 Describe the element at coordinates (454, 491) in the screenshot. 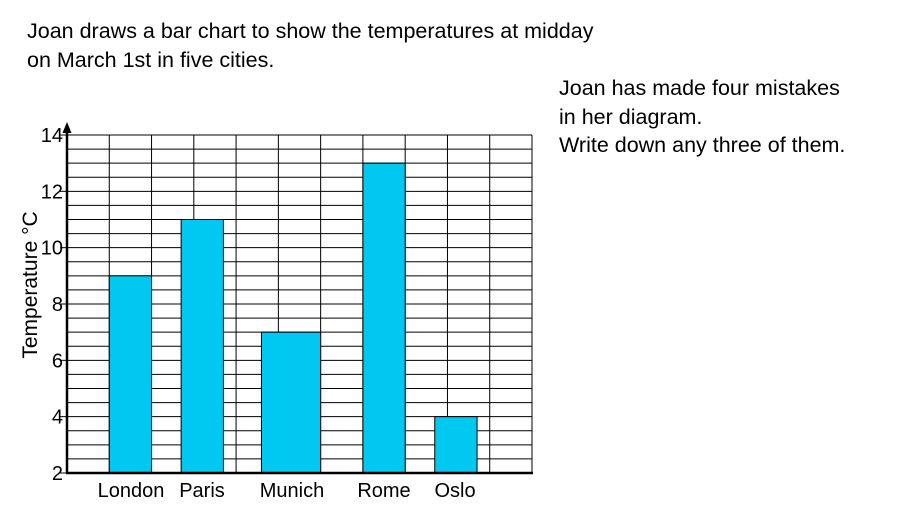

I see `x-tick-label: Oslo` at that location.